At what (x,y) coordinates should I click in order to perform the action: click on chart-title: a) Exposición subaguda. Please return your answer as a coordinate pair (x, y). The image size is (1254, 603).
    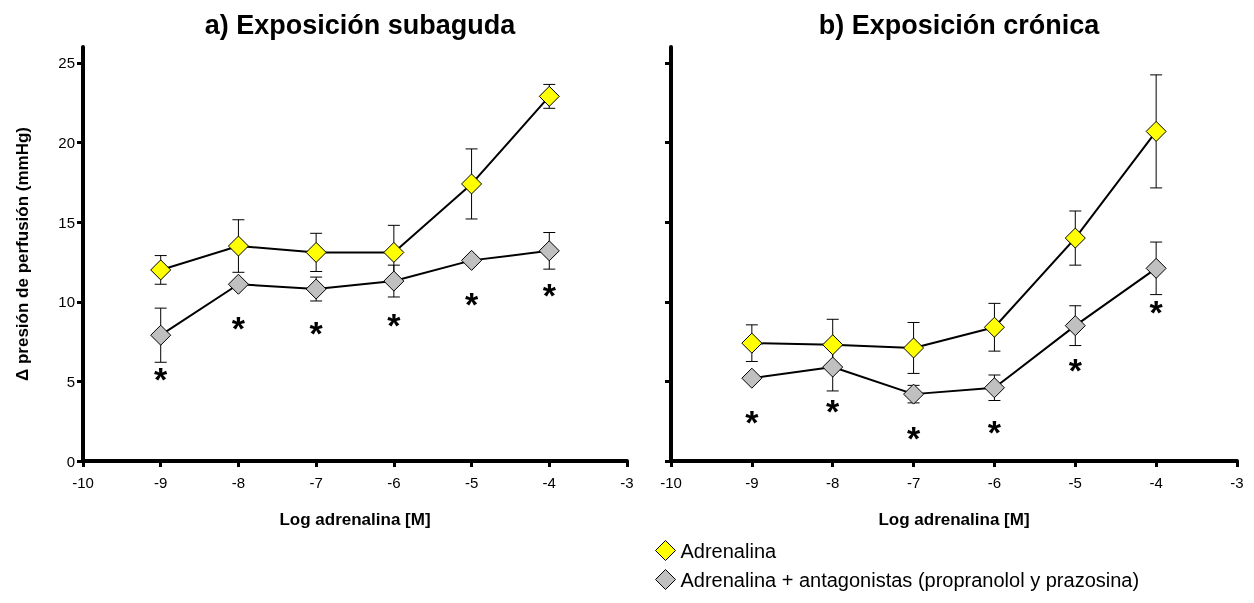
    Looking at the image, I should click on (360, 24).